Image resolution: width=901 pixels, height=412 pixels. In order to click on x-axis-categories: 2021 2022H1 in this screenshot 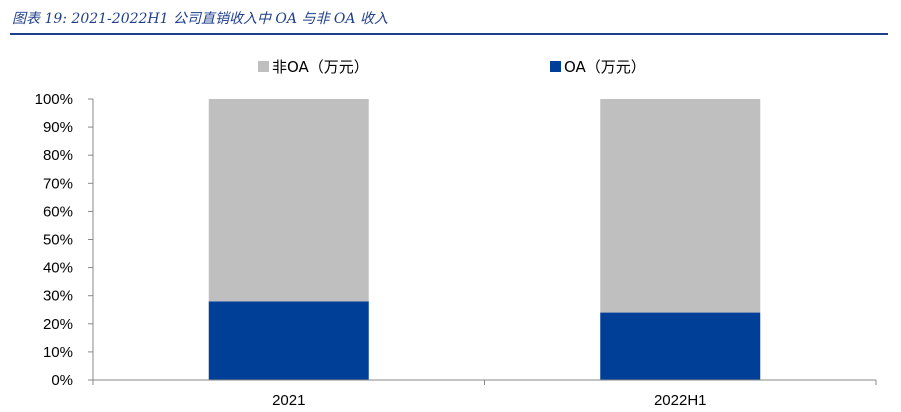, I will do `click(489, 400)`.